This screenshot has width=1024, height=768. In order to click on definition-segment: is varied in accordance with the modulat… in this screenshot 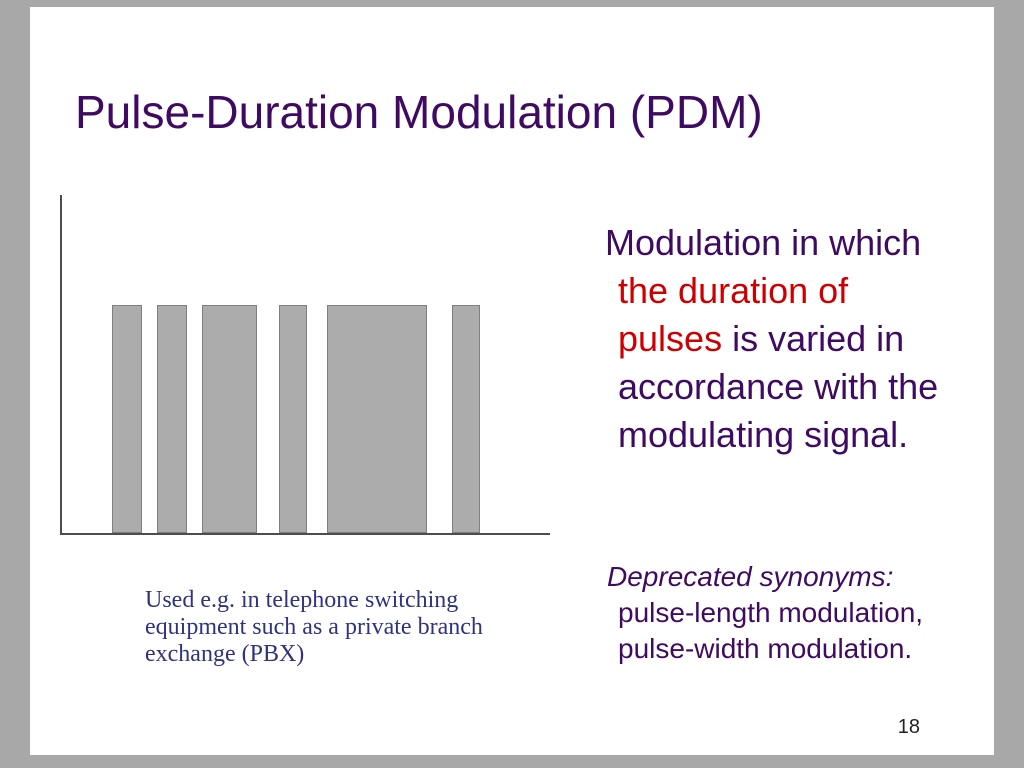, I will do `click(778, 386)`.